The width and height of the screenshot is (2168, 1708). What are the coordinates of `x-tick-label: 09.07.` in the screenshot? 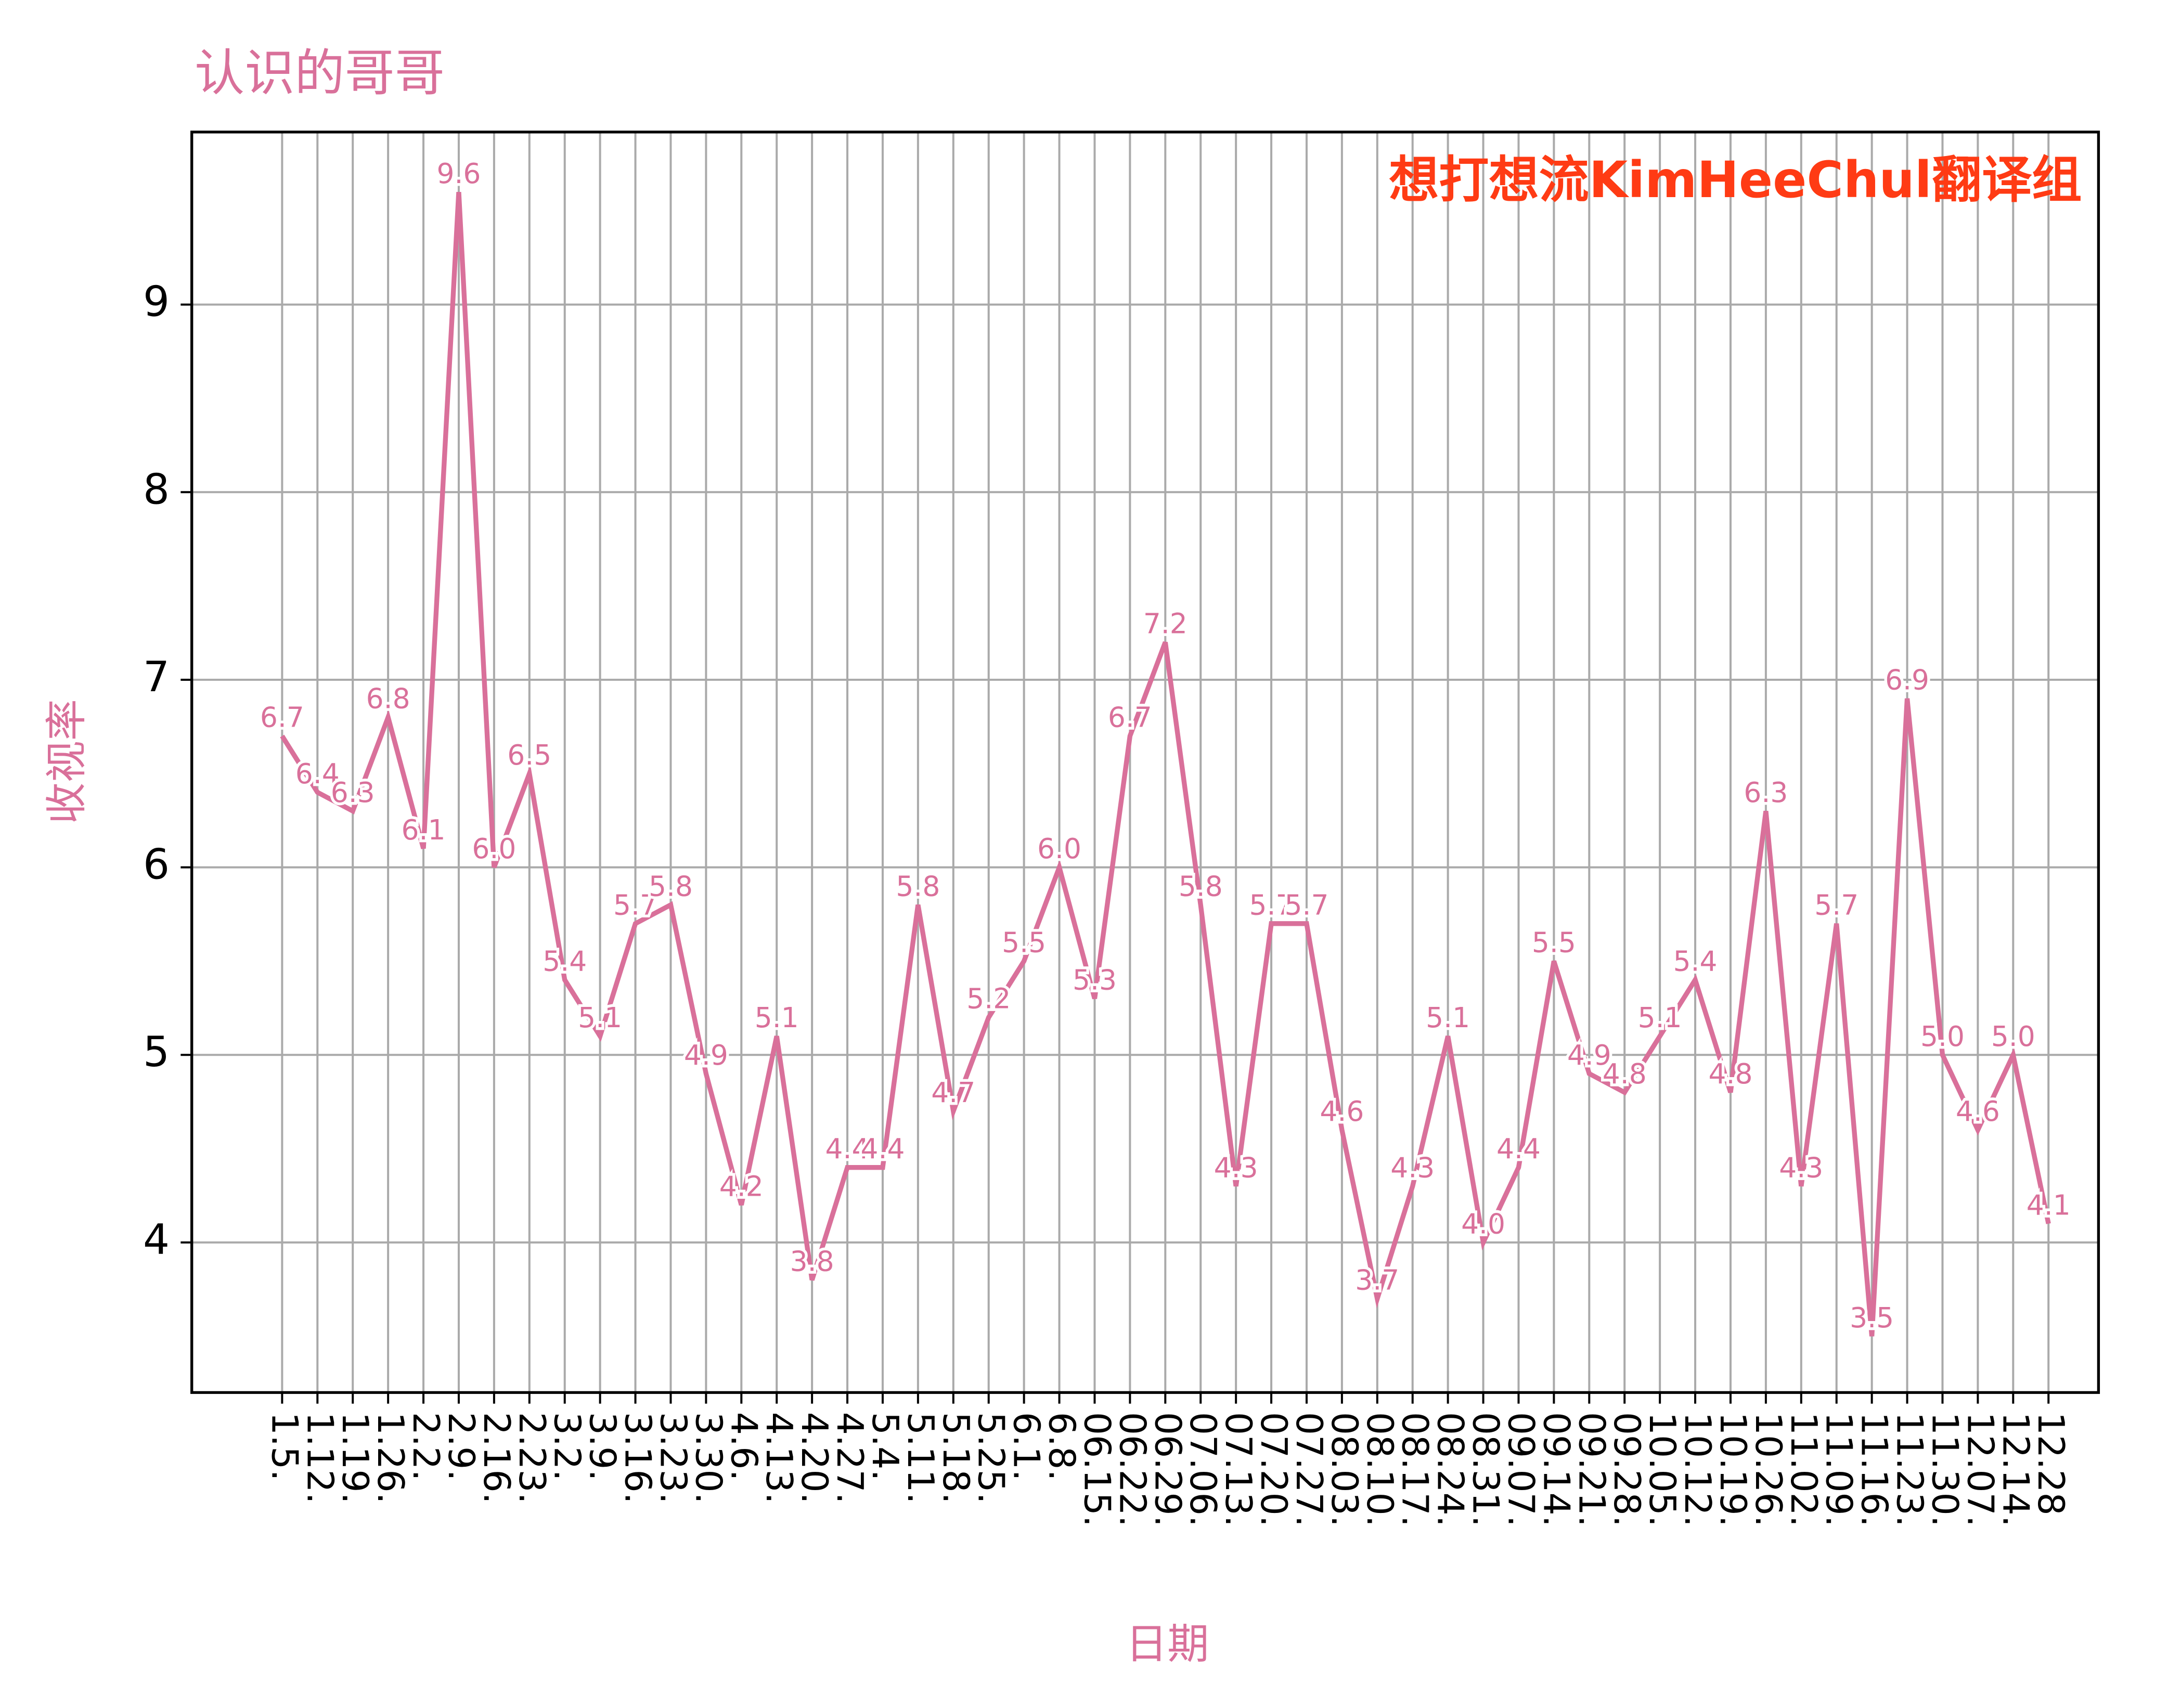 It's located at (1520, 1469).